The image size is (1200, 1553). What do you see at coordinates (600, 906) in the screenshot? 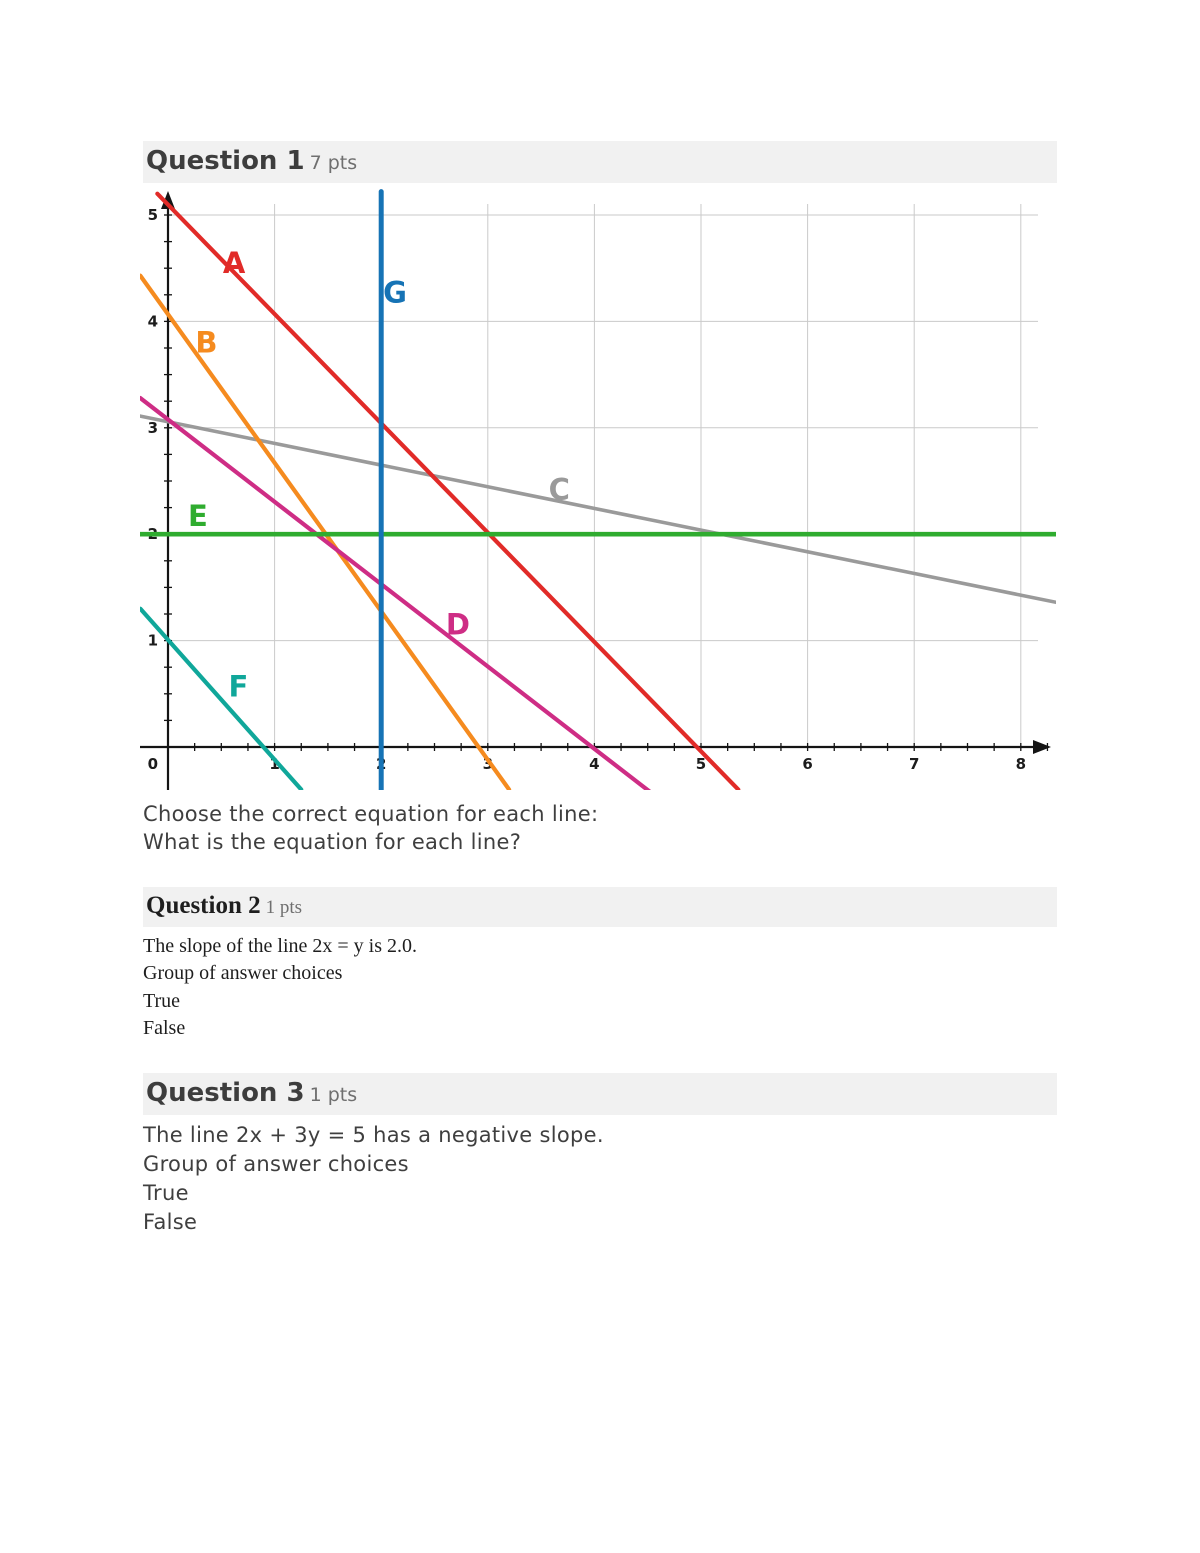
I see `question-2-header: Question 2 1 pts` at bounding box center [600, 906].